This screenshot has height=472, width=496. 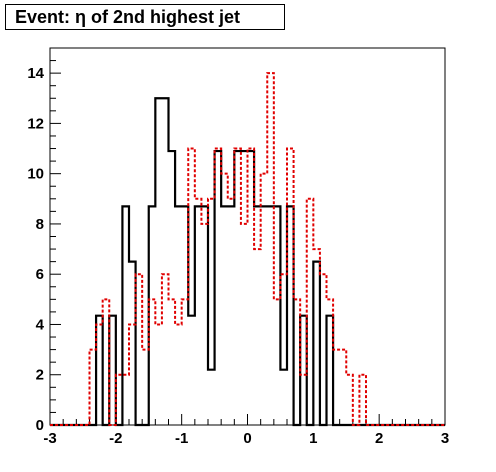 What do you see at coordinates (49, 438) in the screenshot?
I see `x-tick-label: -3` at bounding box center [49, 438].